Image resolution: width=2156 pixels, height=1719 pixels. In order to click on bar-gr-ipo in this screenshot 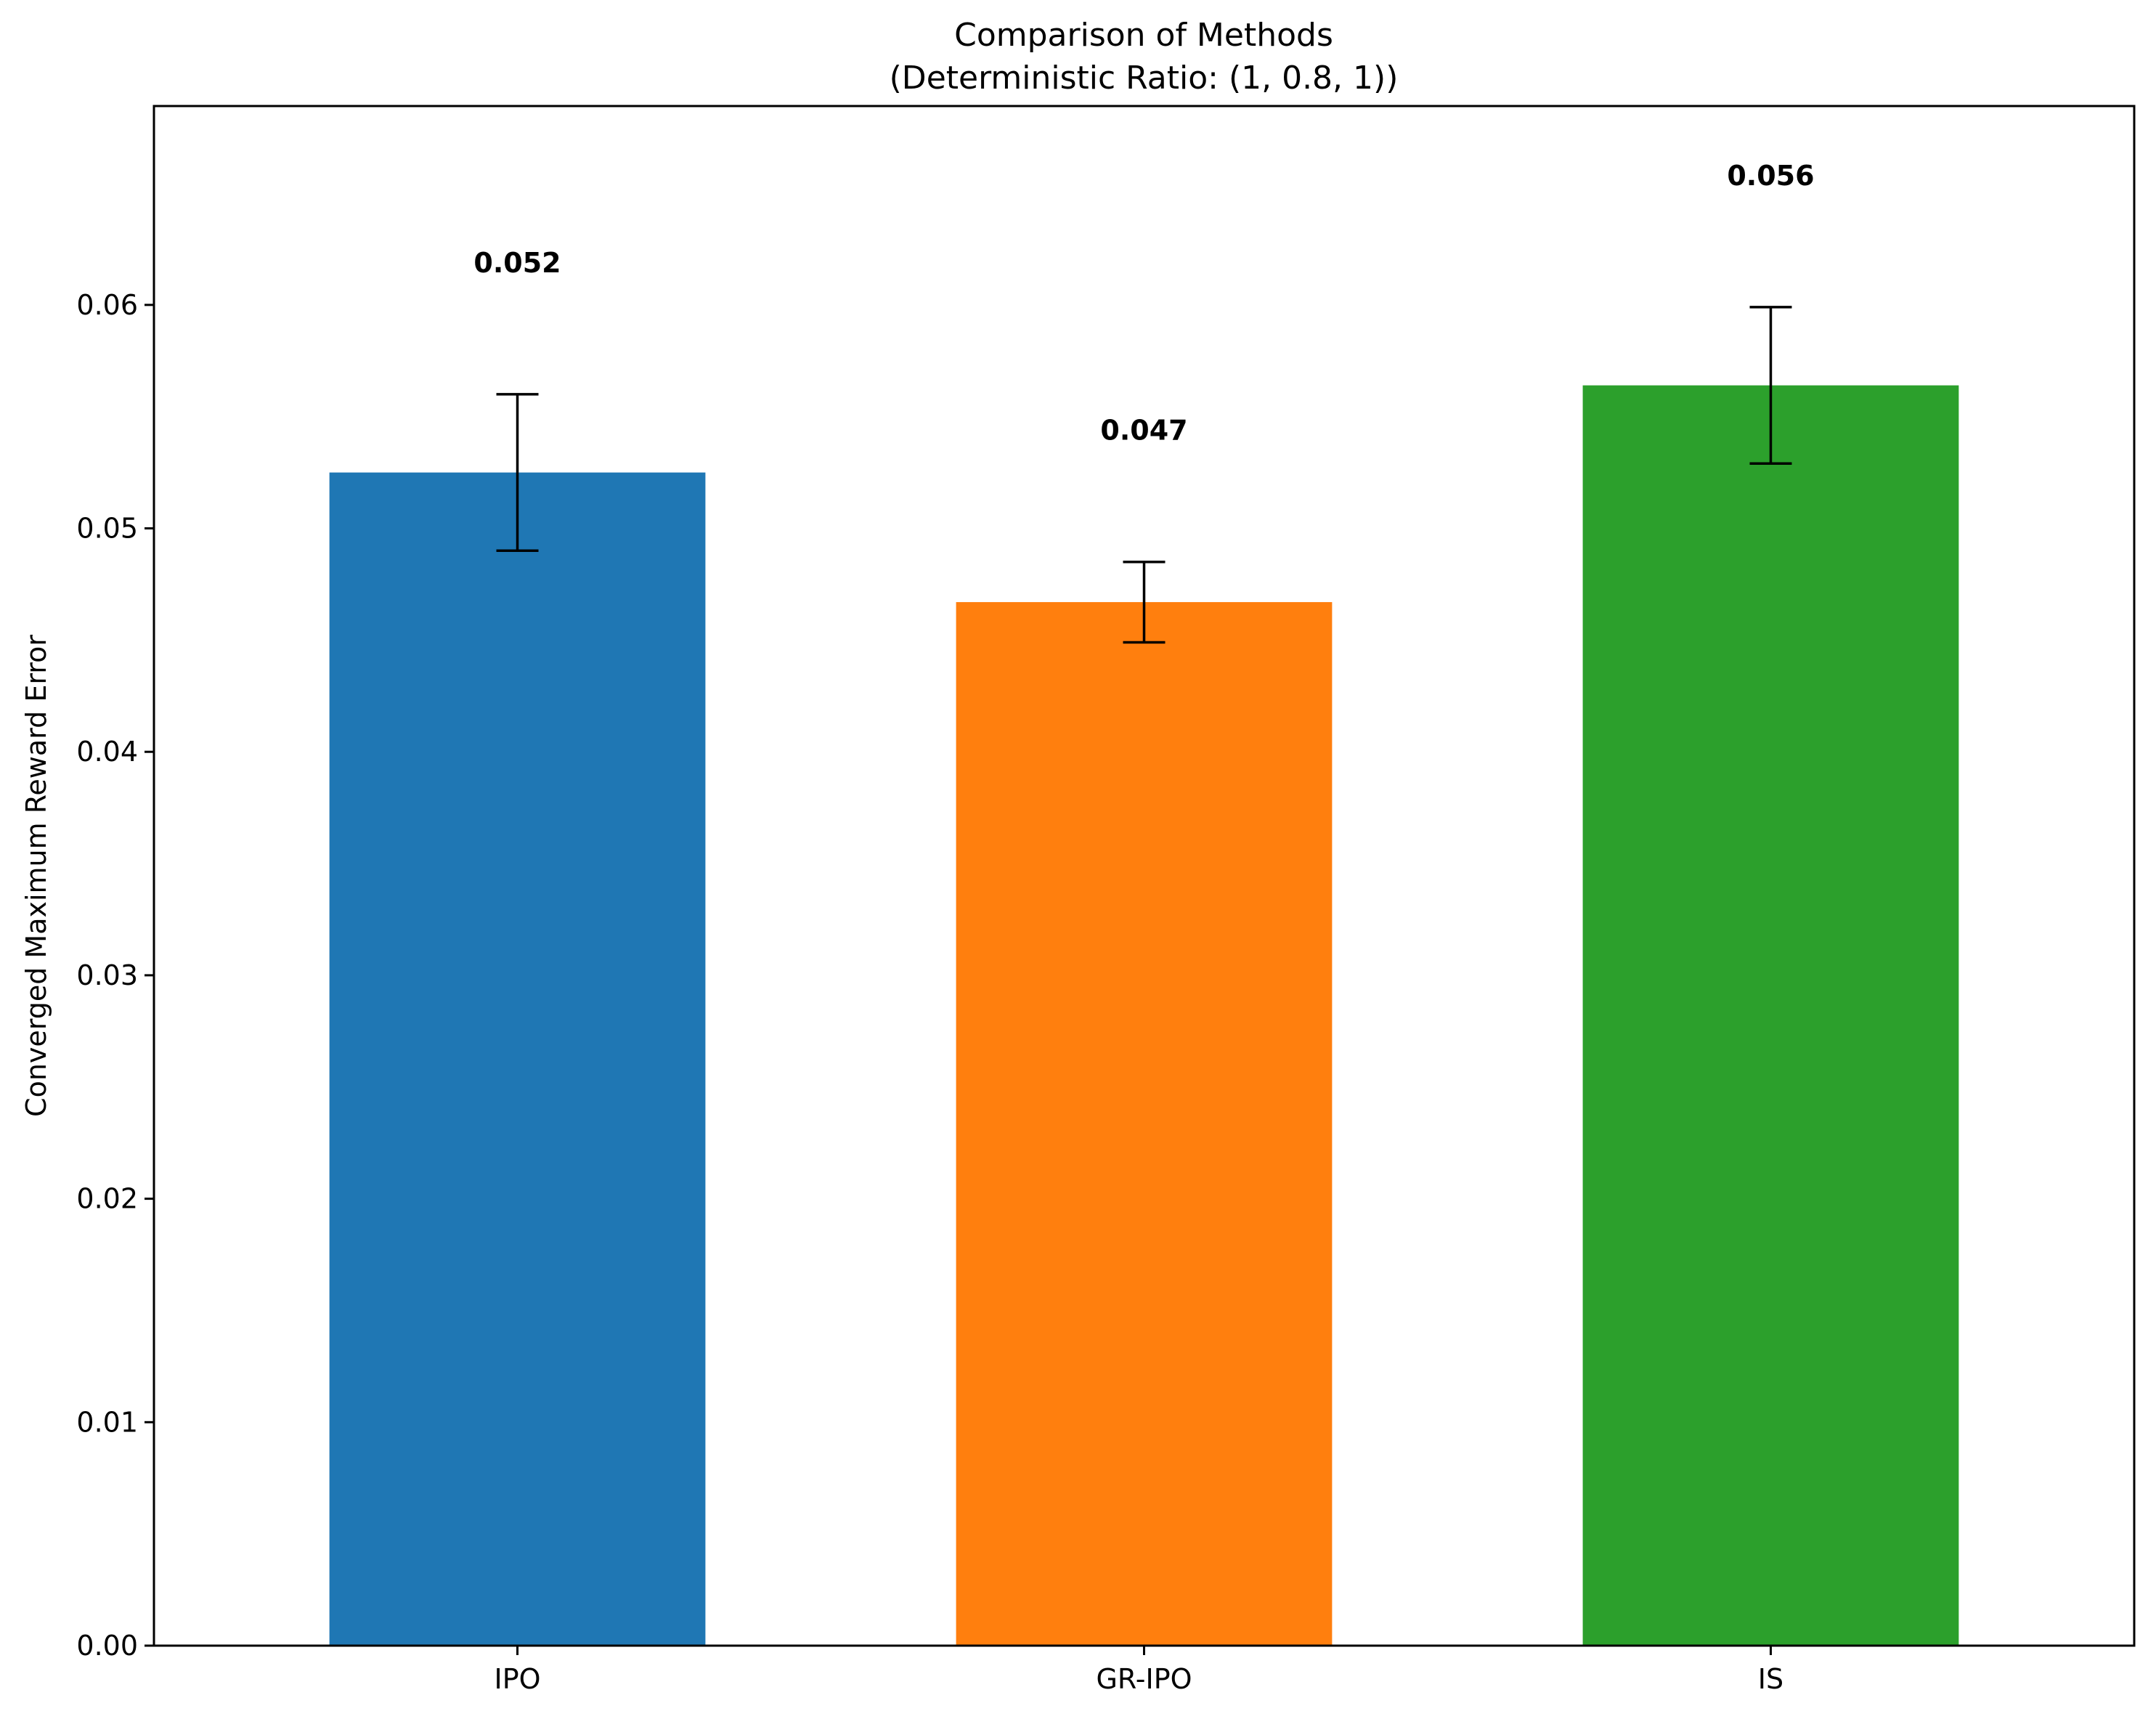, I will do `click(1144, 1124)`.